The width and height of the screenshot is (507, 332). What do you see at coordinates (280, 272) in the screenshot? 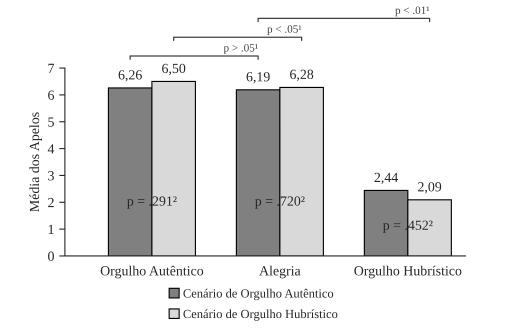
I see `x-tick-label: Alegria` at bounding box center [280, 272].